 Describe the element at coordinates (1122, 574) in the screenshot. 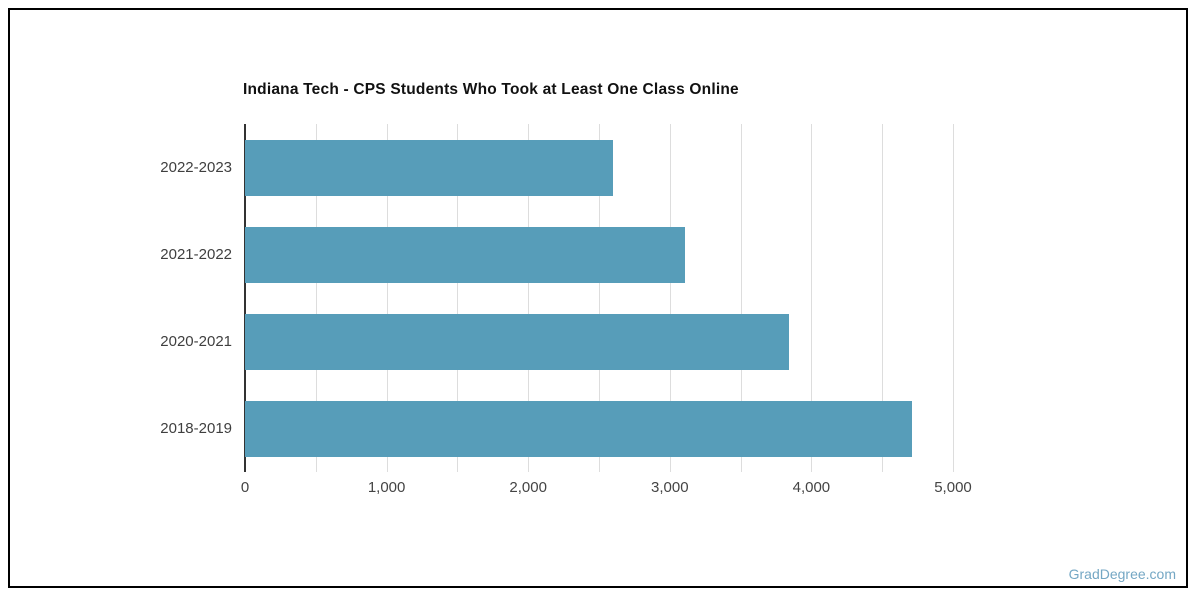

I see `watermark-link: GradDegree.com` at that location.